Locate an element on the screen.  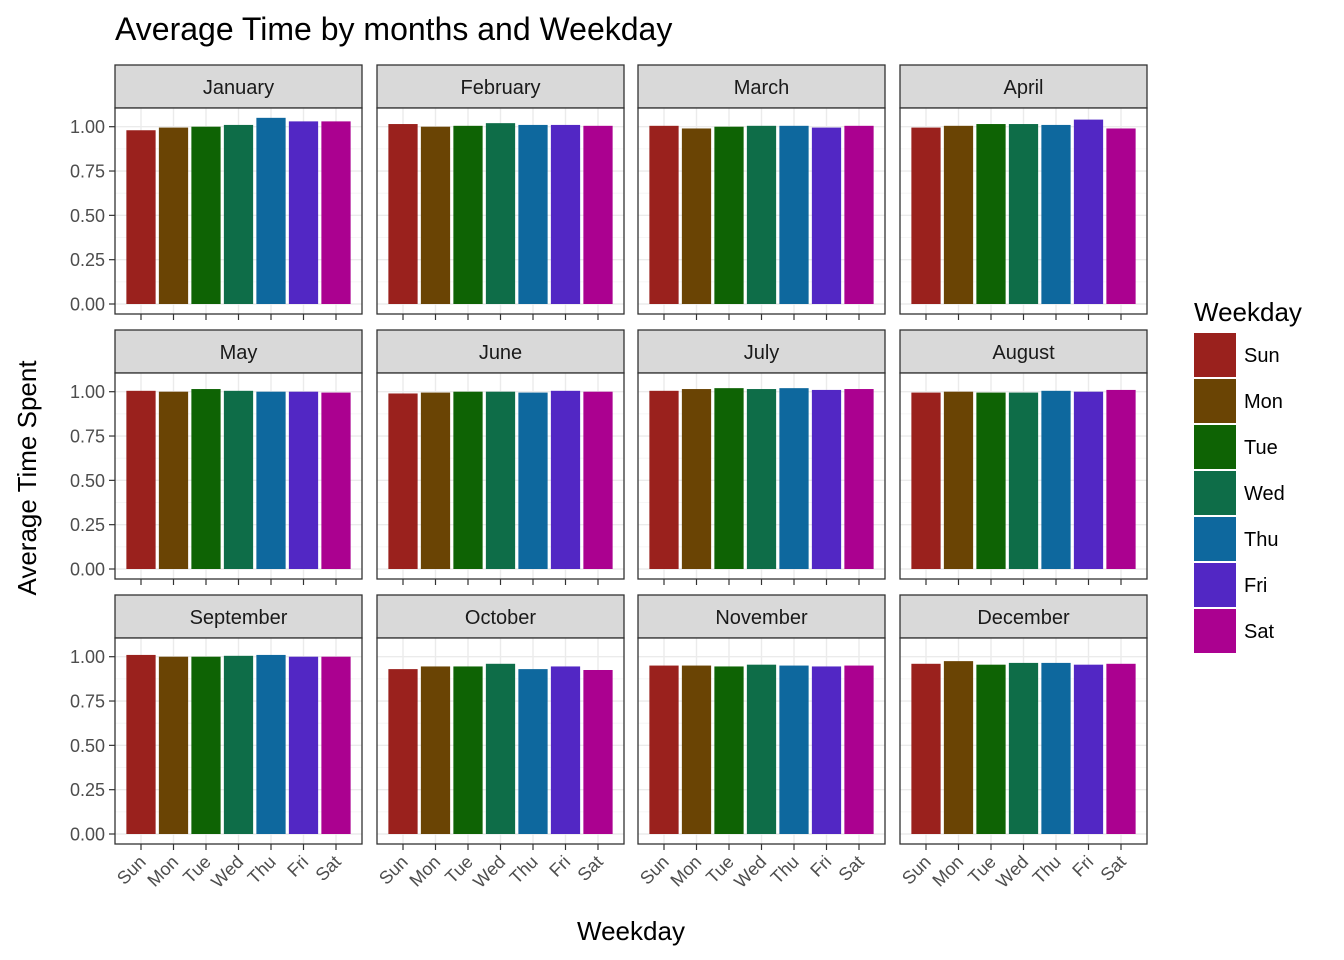
bar-may-mon is located at coordinates (173, 480).